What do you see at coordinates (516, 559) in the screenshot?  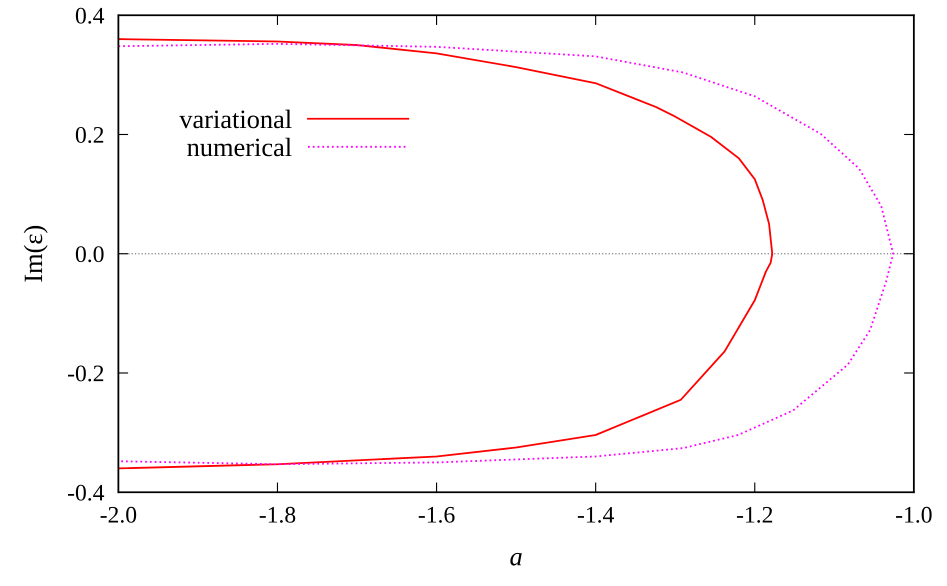 I see `x-axis-title: a` at bounding box center [516, 559].